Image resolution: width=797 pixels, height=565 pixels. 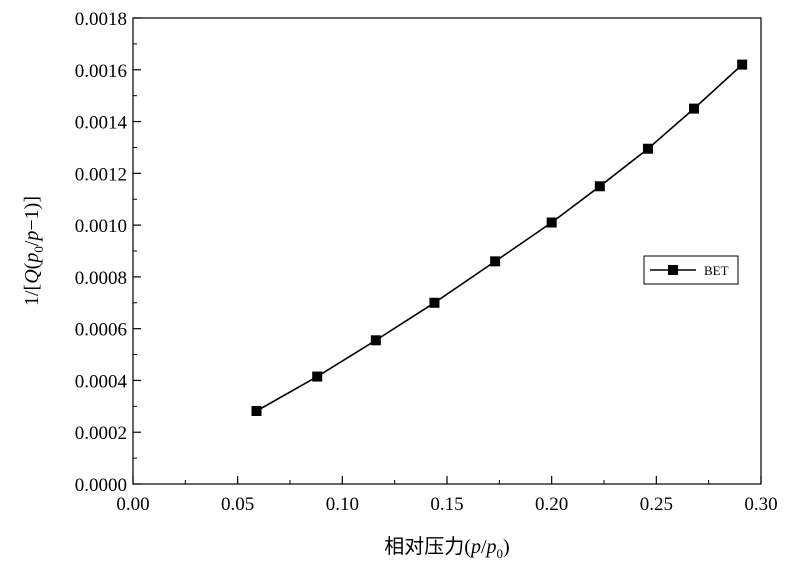 What do you see at coordinates (101, 226) in the screenshot?
I see `y-tick-label: 0.0010` at bounding box center [101, 226].